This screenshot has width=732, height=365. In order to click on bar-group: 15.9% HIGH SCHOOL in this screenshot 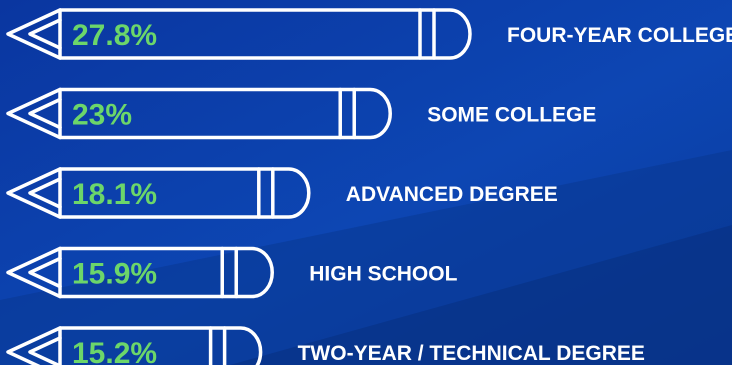, I will do `click(232, 272)`.